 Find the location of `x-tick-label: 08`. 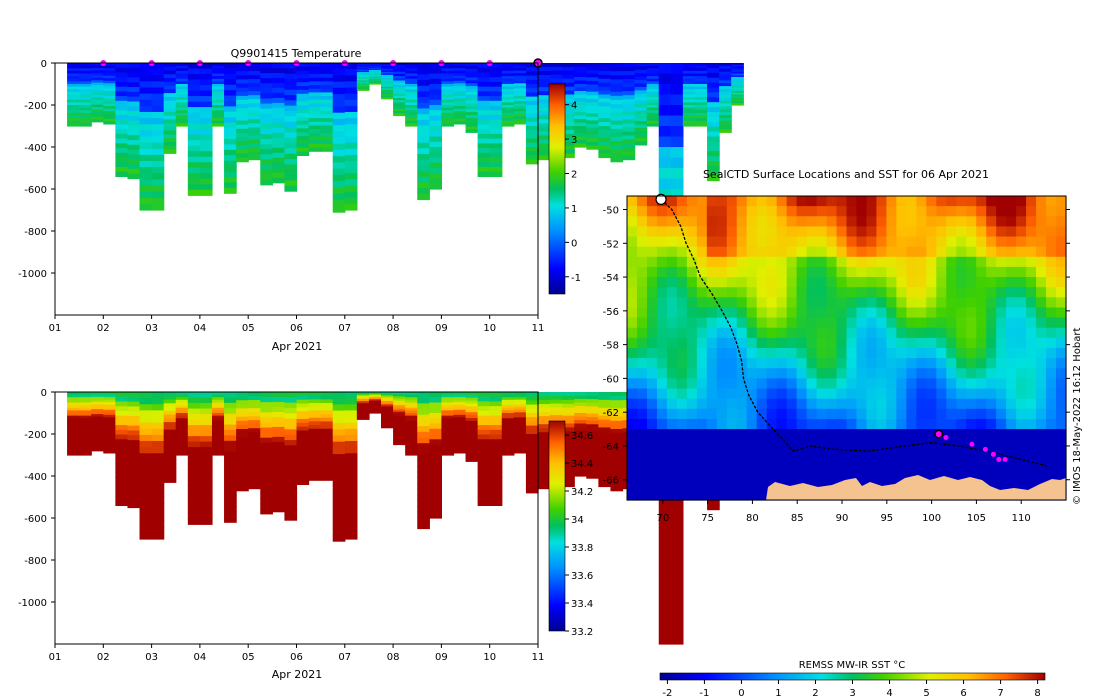

x-tick-label: 08 is located at coordinates (393, 328).